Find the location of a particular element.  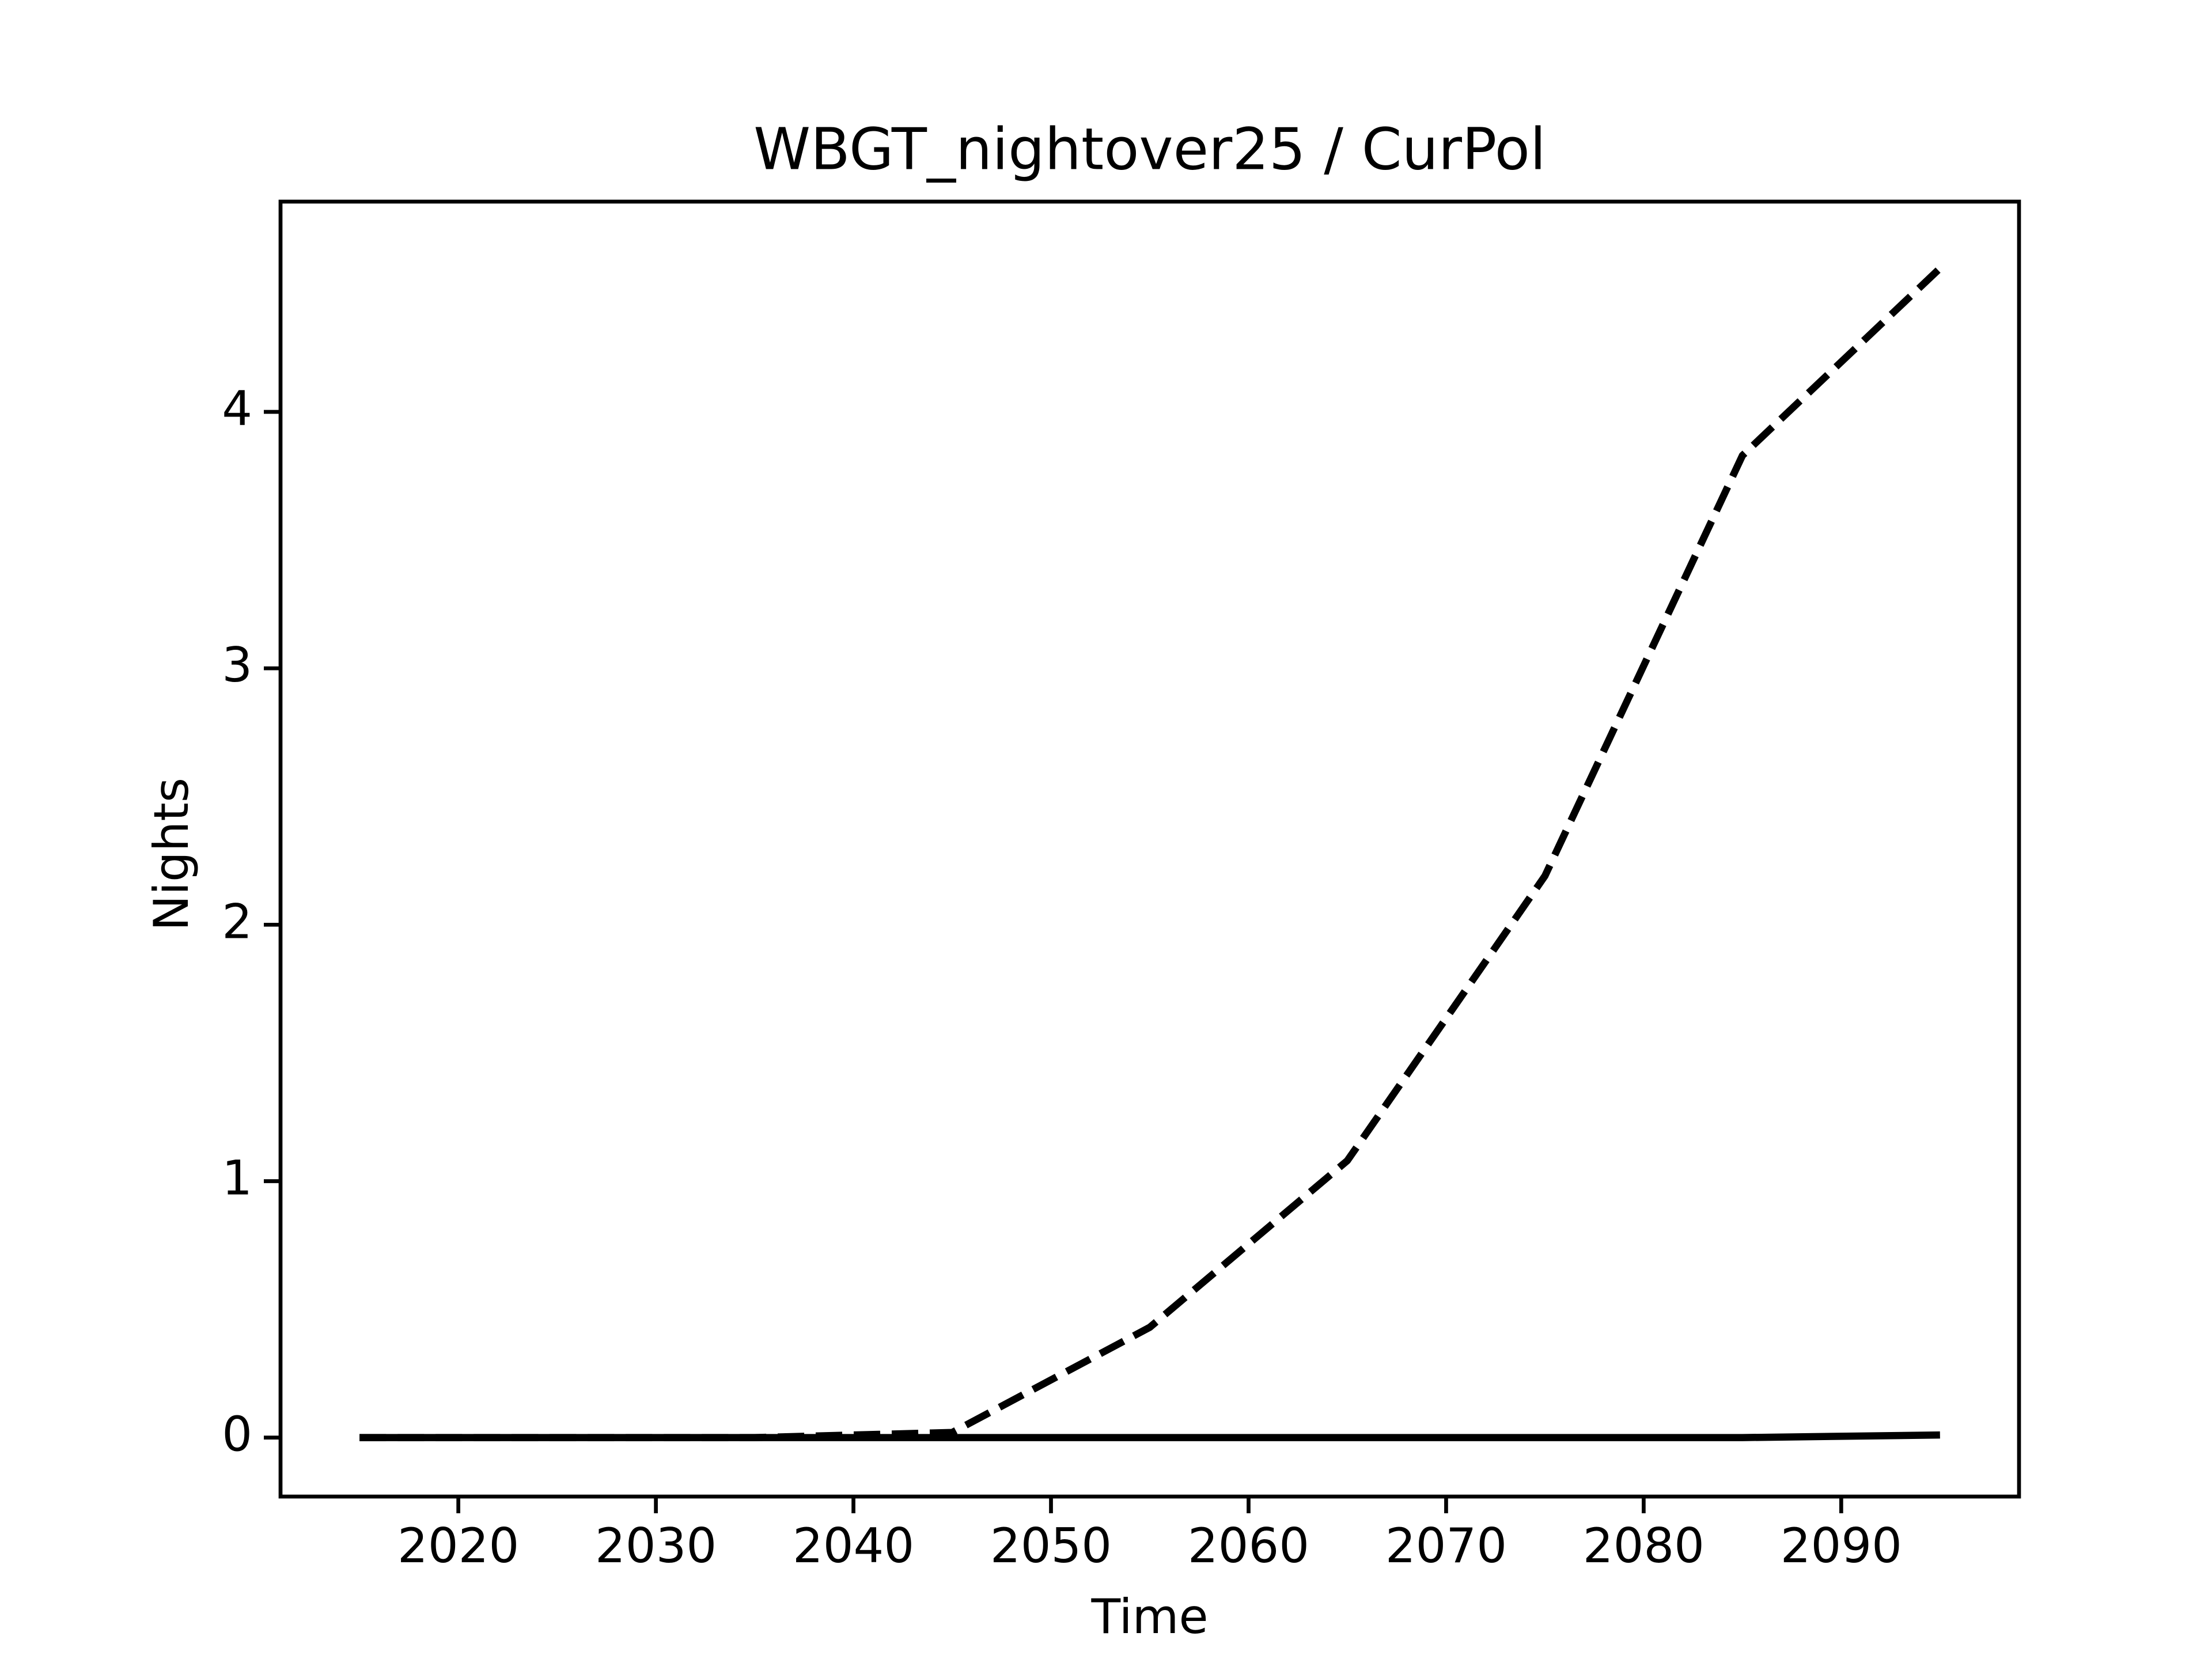

x-tick-label: 2040 is located at coordinates (853, 1546).